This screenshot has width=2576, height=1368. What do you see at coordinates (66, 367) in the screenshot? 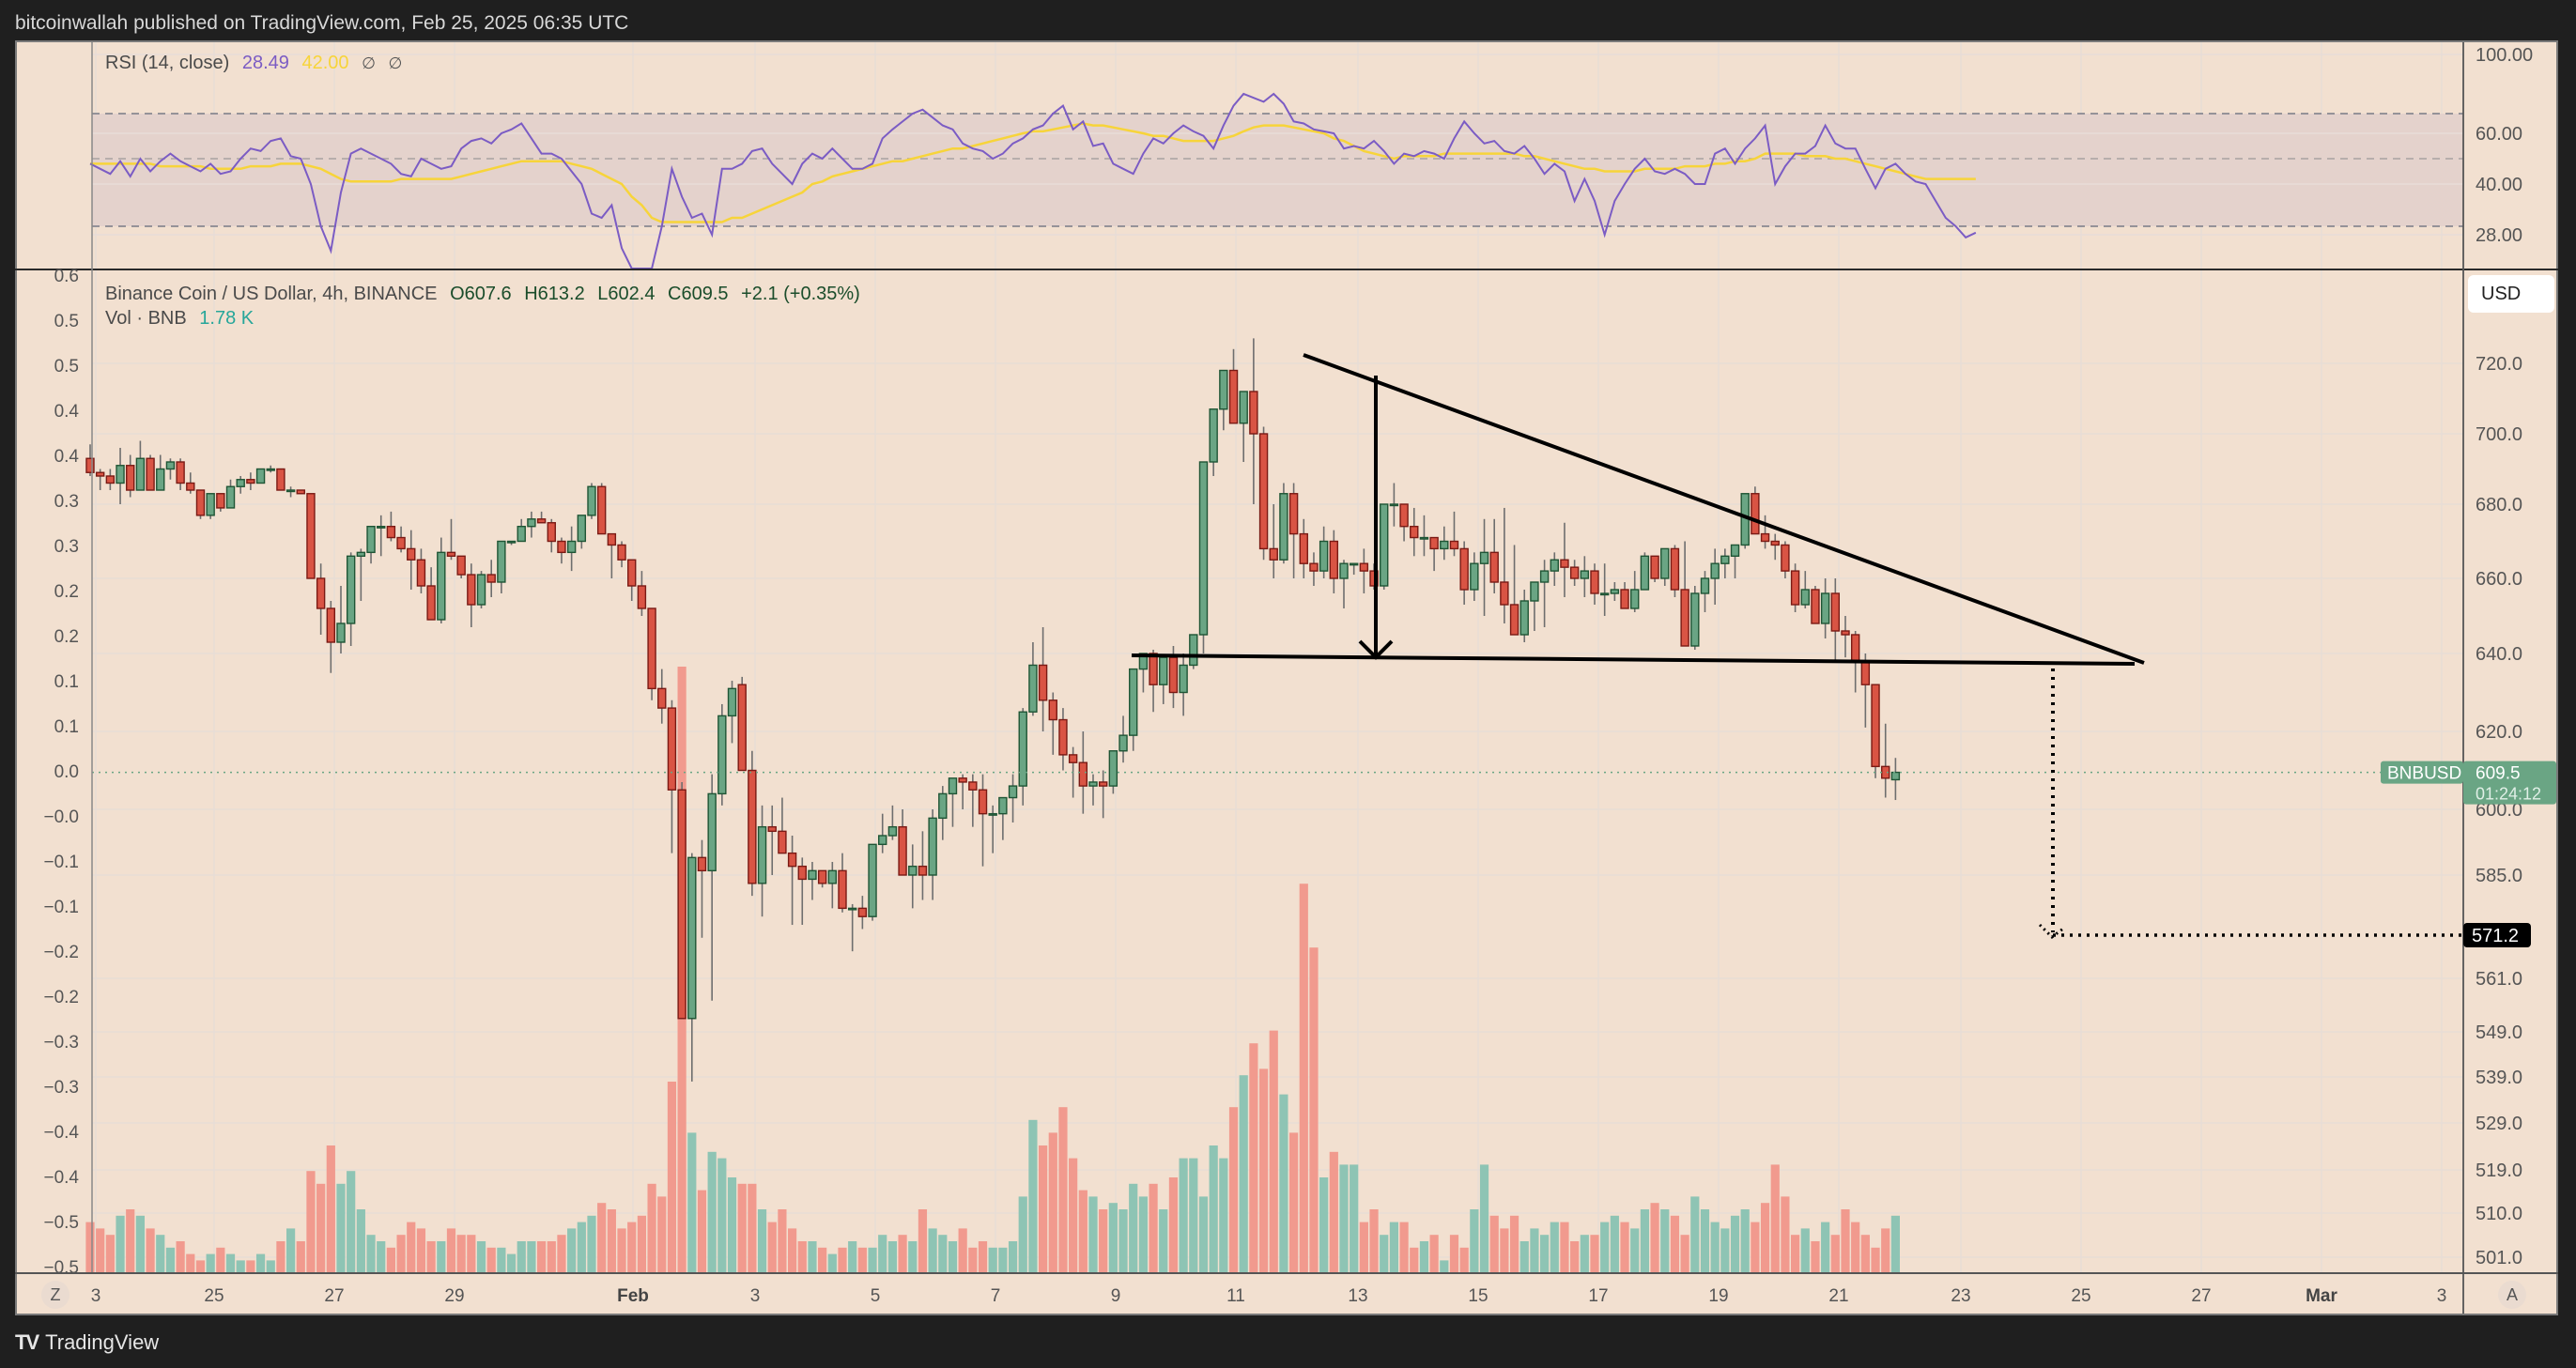
I see `left-axis-label: 0.5` at bounding box center [66, 367].